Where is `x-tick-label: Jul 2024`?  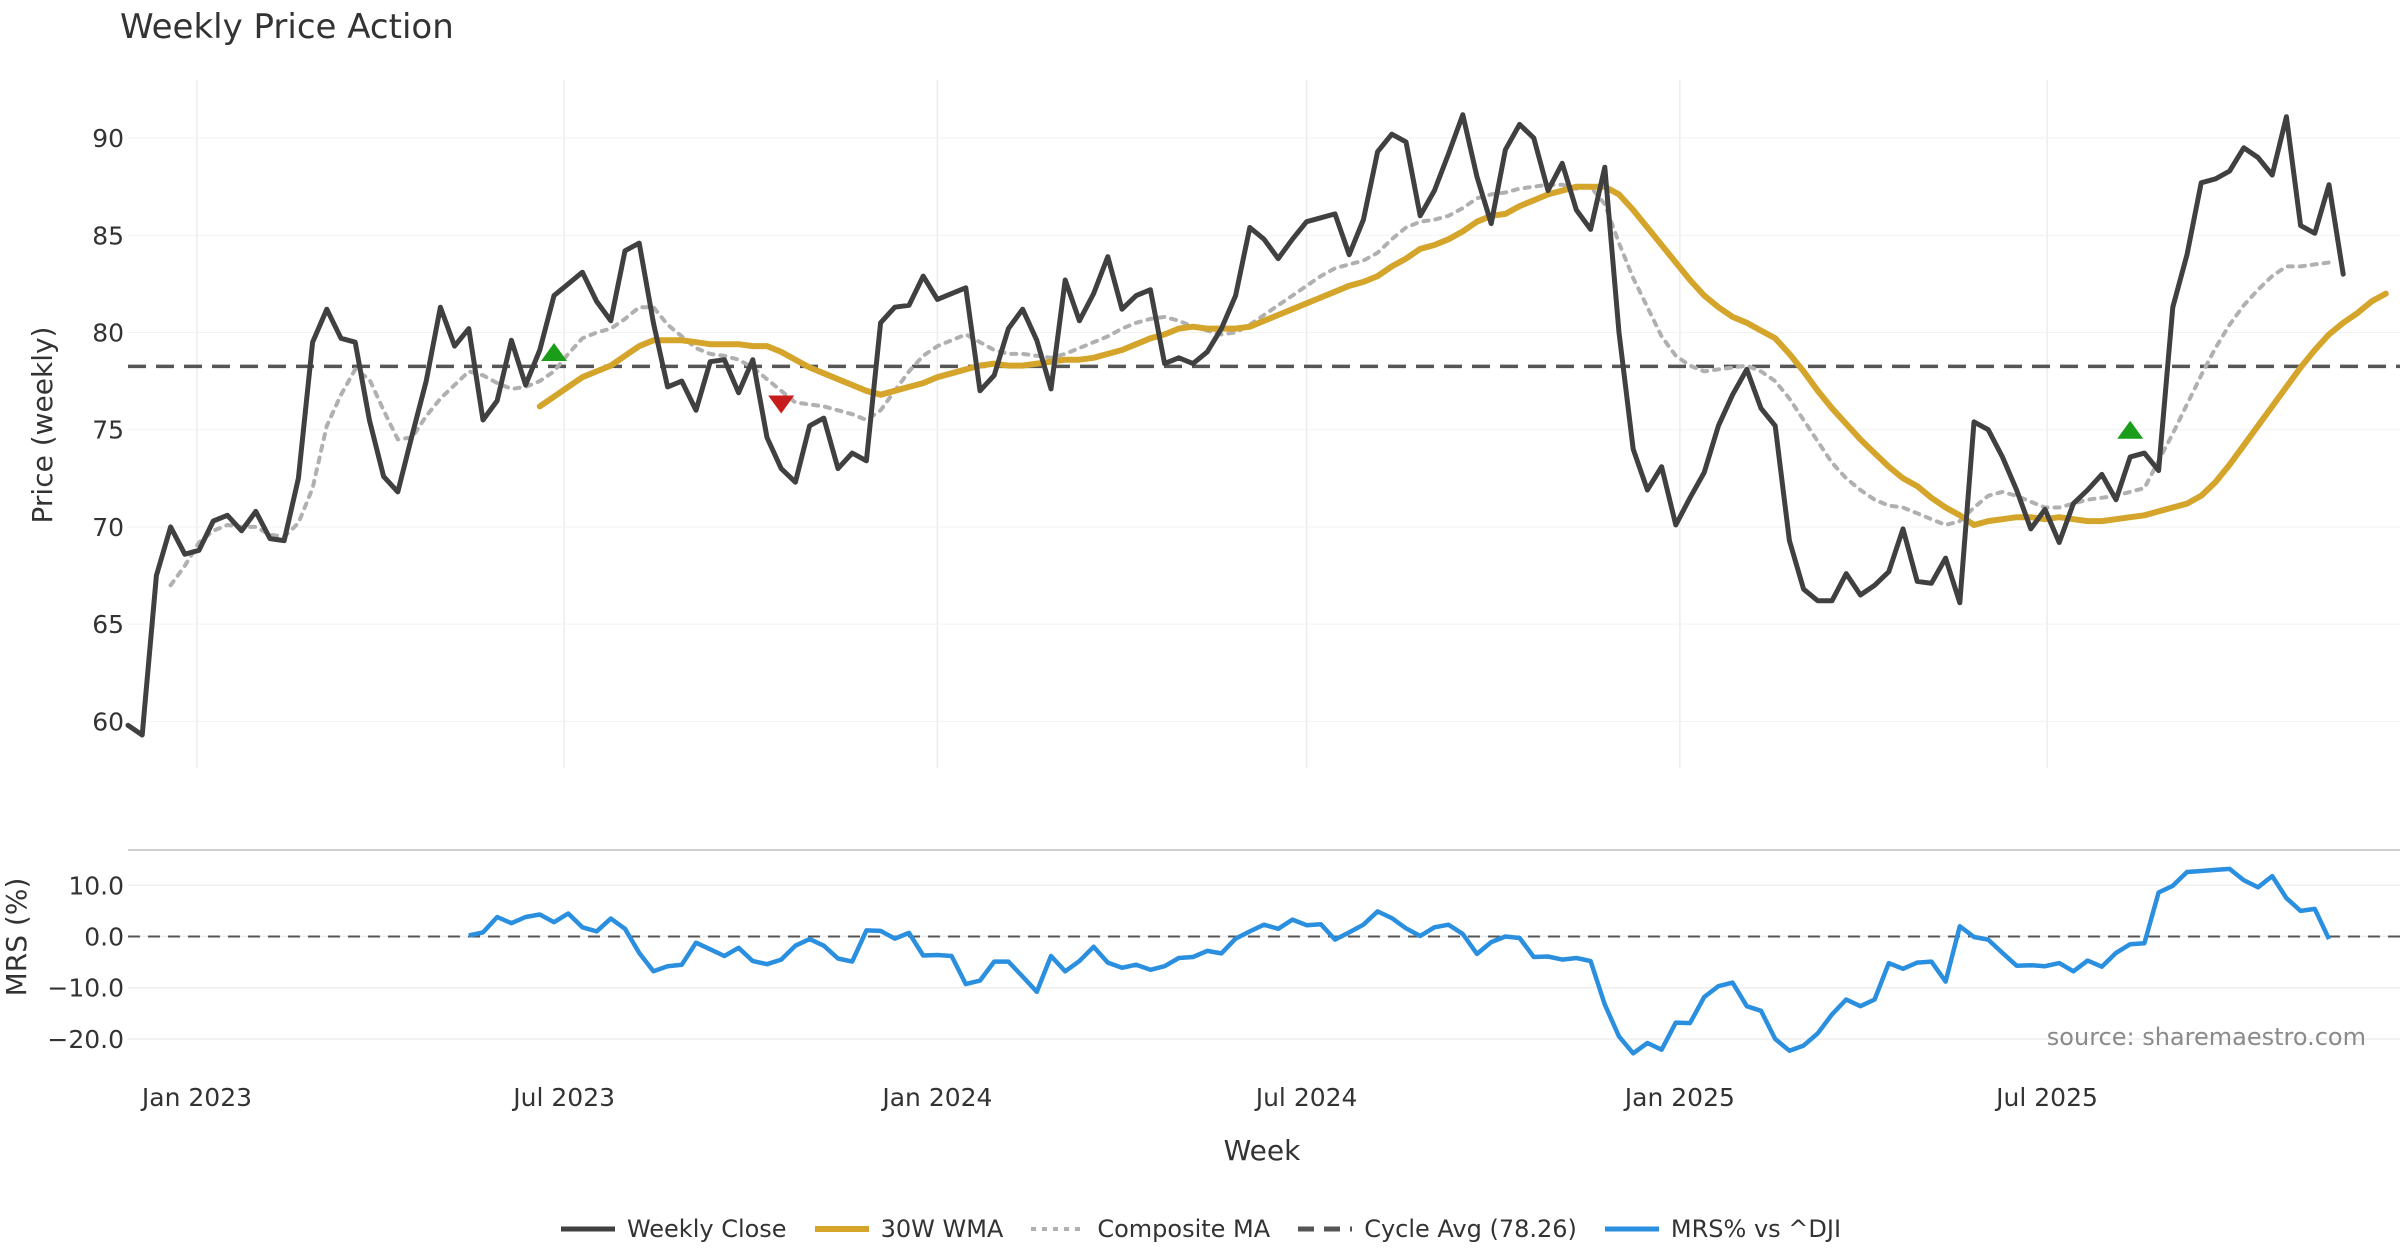 x-tick-label: Jul 2024 is located at coordinates (1306, 1097).